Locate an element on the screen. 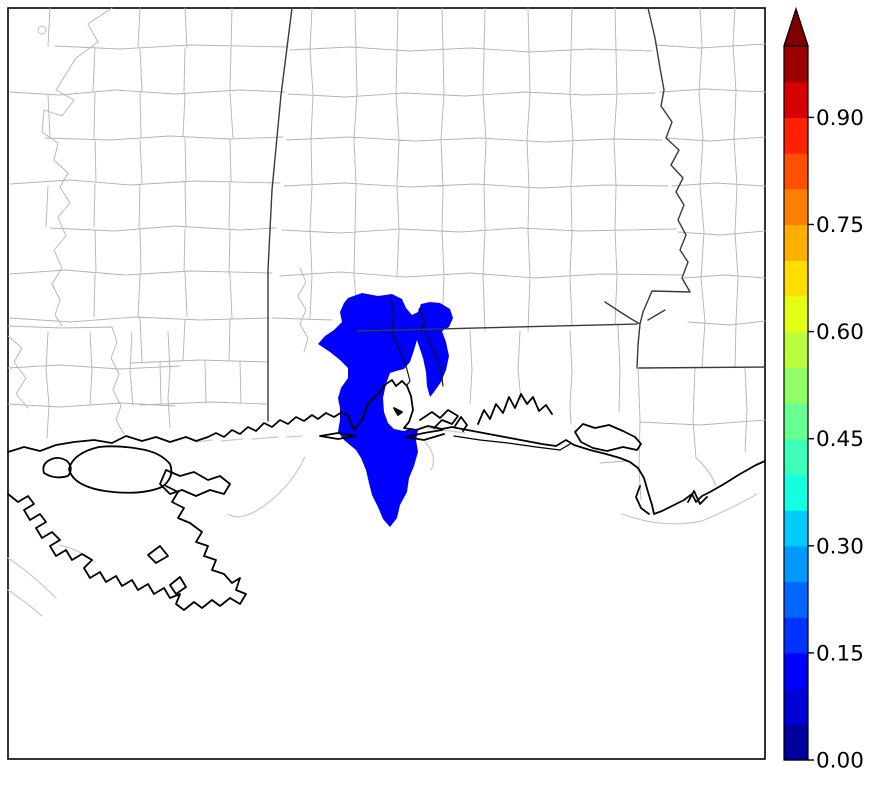 This screenshot has height=785, width=877. colorbar-ticks: 0.90 0.75 0.60 0.45 0.30 0.15 0.00 is located at coordinates (836, 440).